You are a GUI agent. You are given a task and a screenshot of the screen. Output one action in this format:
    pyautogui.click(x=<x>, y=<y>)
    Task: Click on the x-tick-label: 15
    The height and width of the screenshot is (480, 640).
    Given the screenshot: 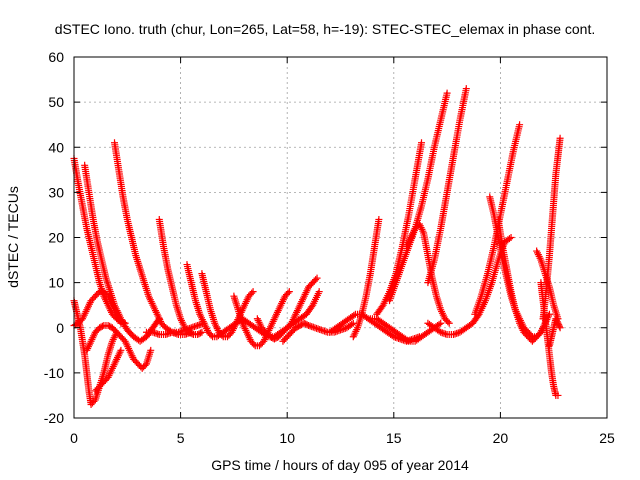 What is the action you would take?
    pyautogui.click(x=394, y=438)
    